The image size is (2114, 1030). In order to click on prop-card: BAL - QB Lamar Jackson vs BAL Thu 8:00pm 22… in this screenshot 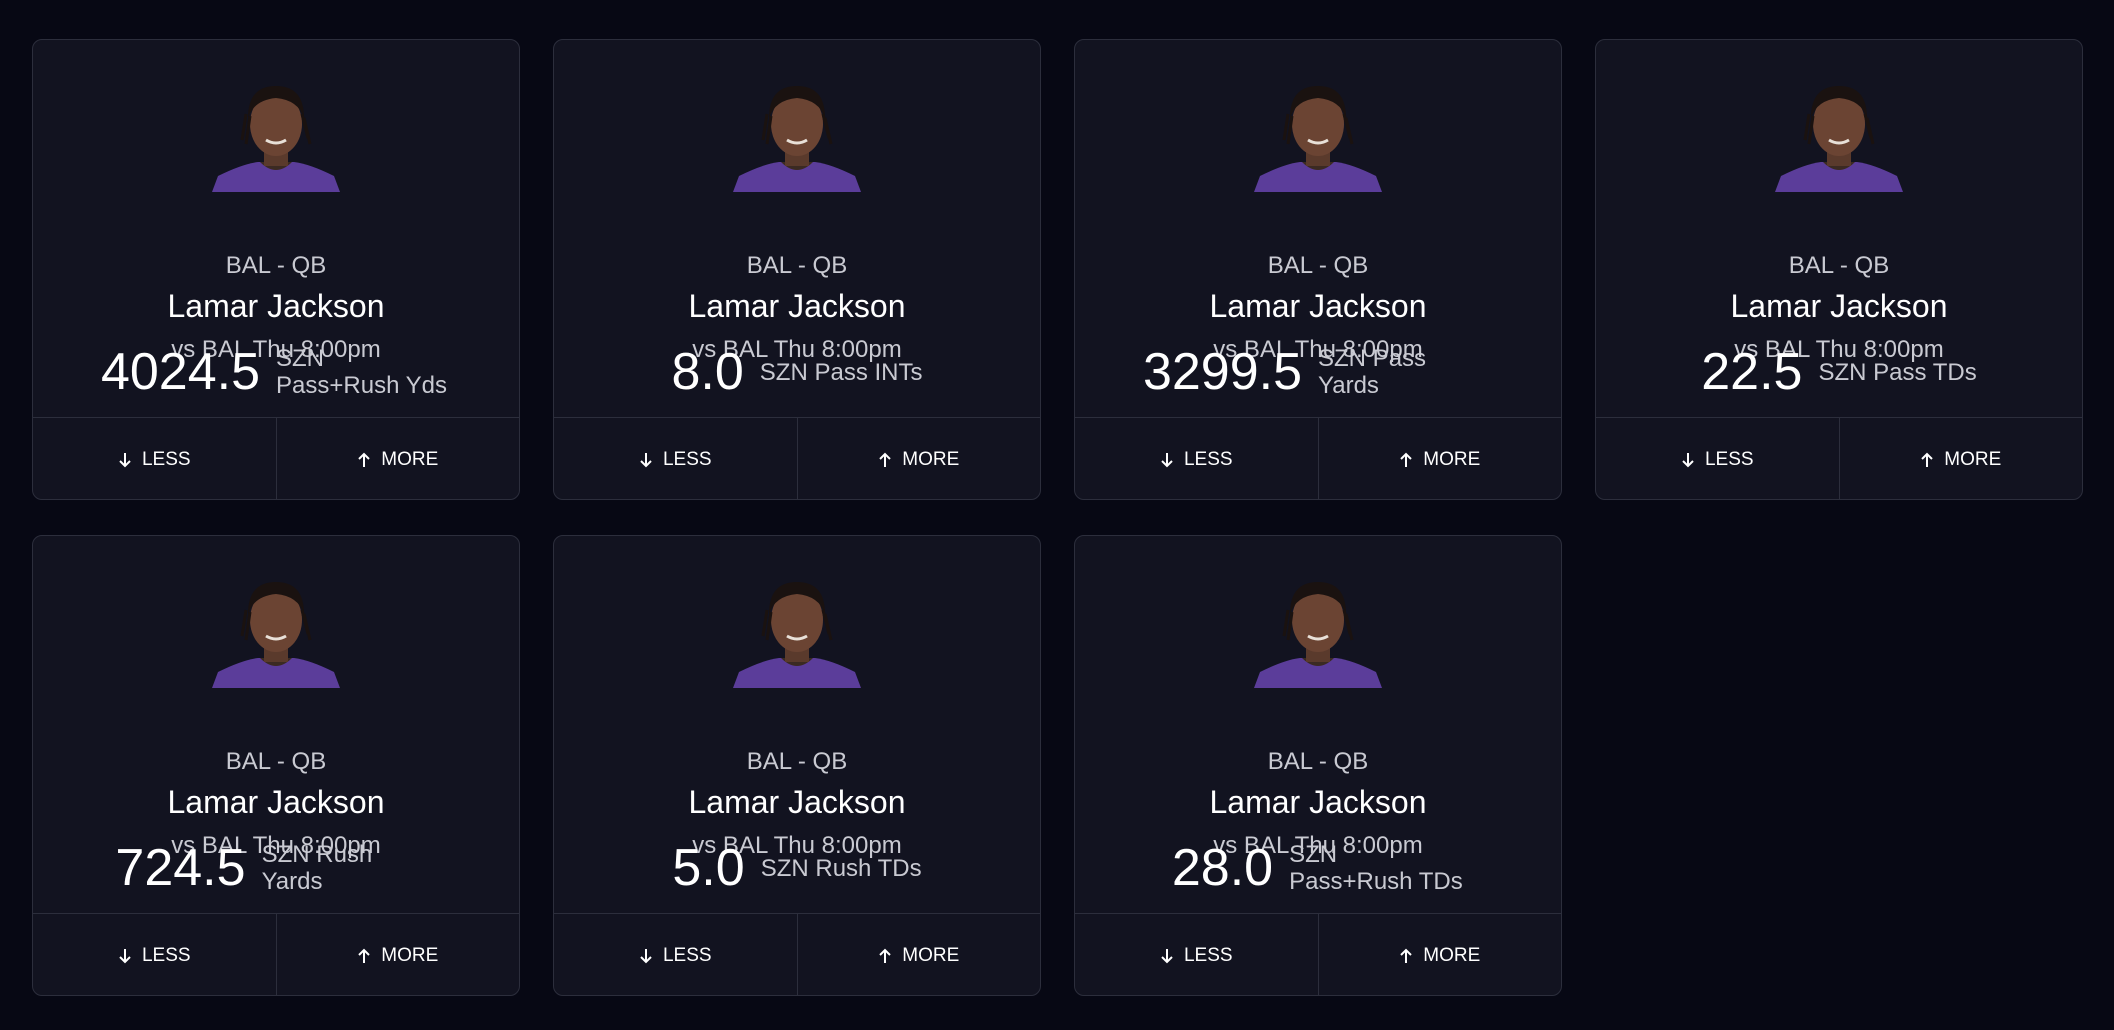, I will do `click(1839, 269)`.